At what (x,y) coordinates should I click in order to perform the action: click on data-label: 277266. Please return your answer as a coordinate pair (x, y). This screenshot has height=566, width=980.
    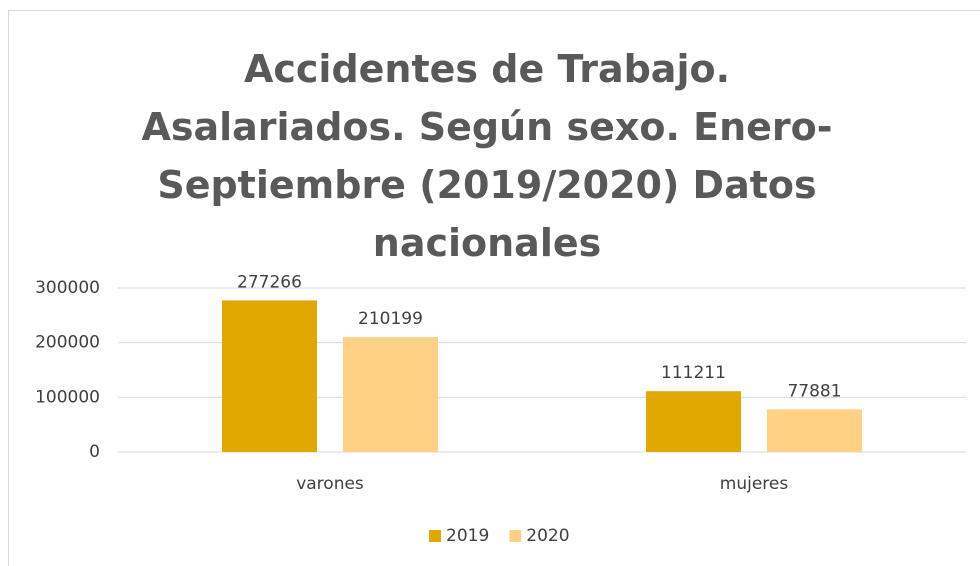
    Looking at the image, I should click on (269, 282).